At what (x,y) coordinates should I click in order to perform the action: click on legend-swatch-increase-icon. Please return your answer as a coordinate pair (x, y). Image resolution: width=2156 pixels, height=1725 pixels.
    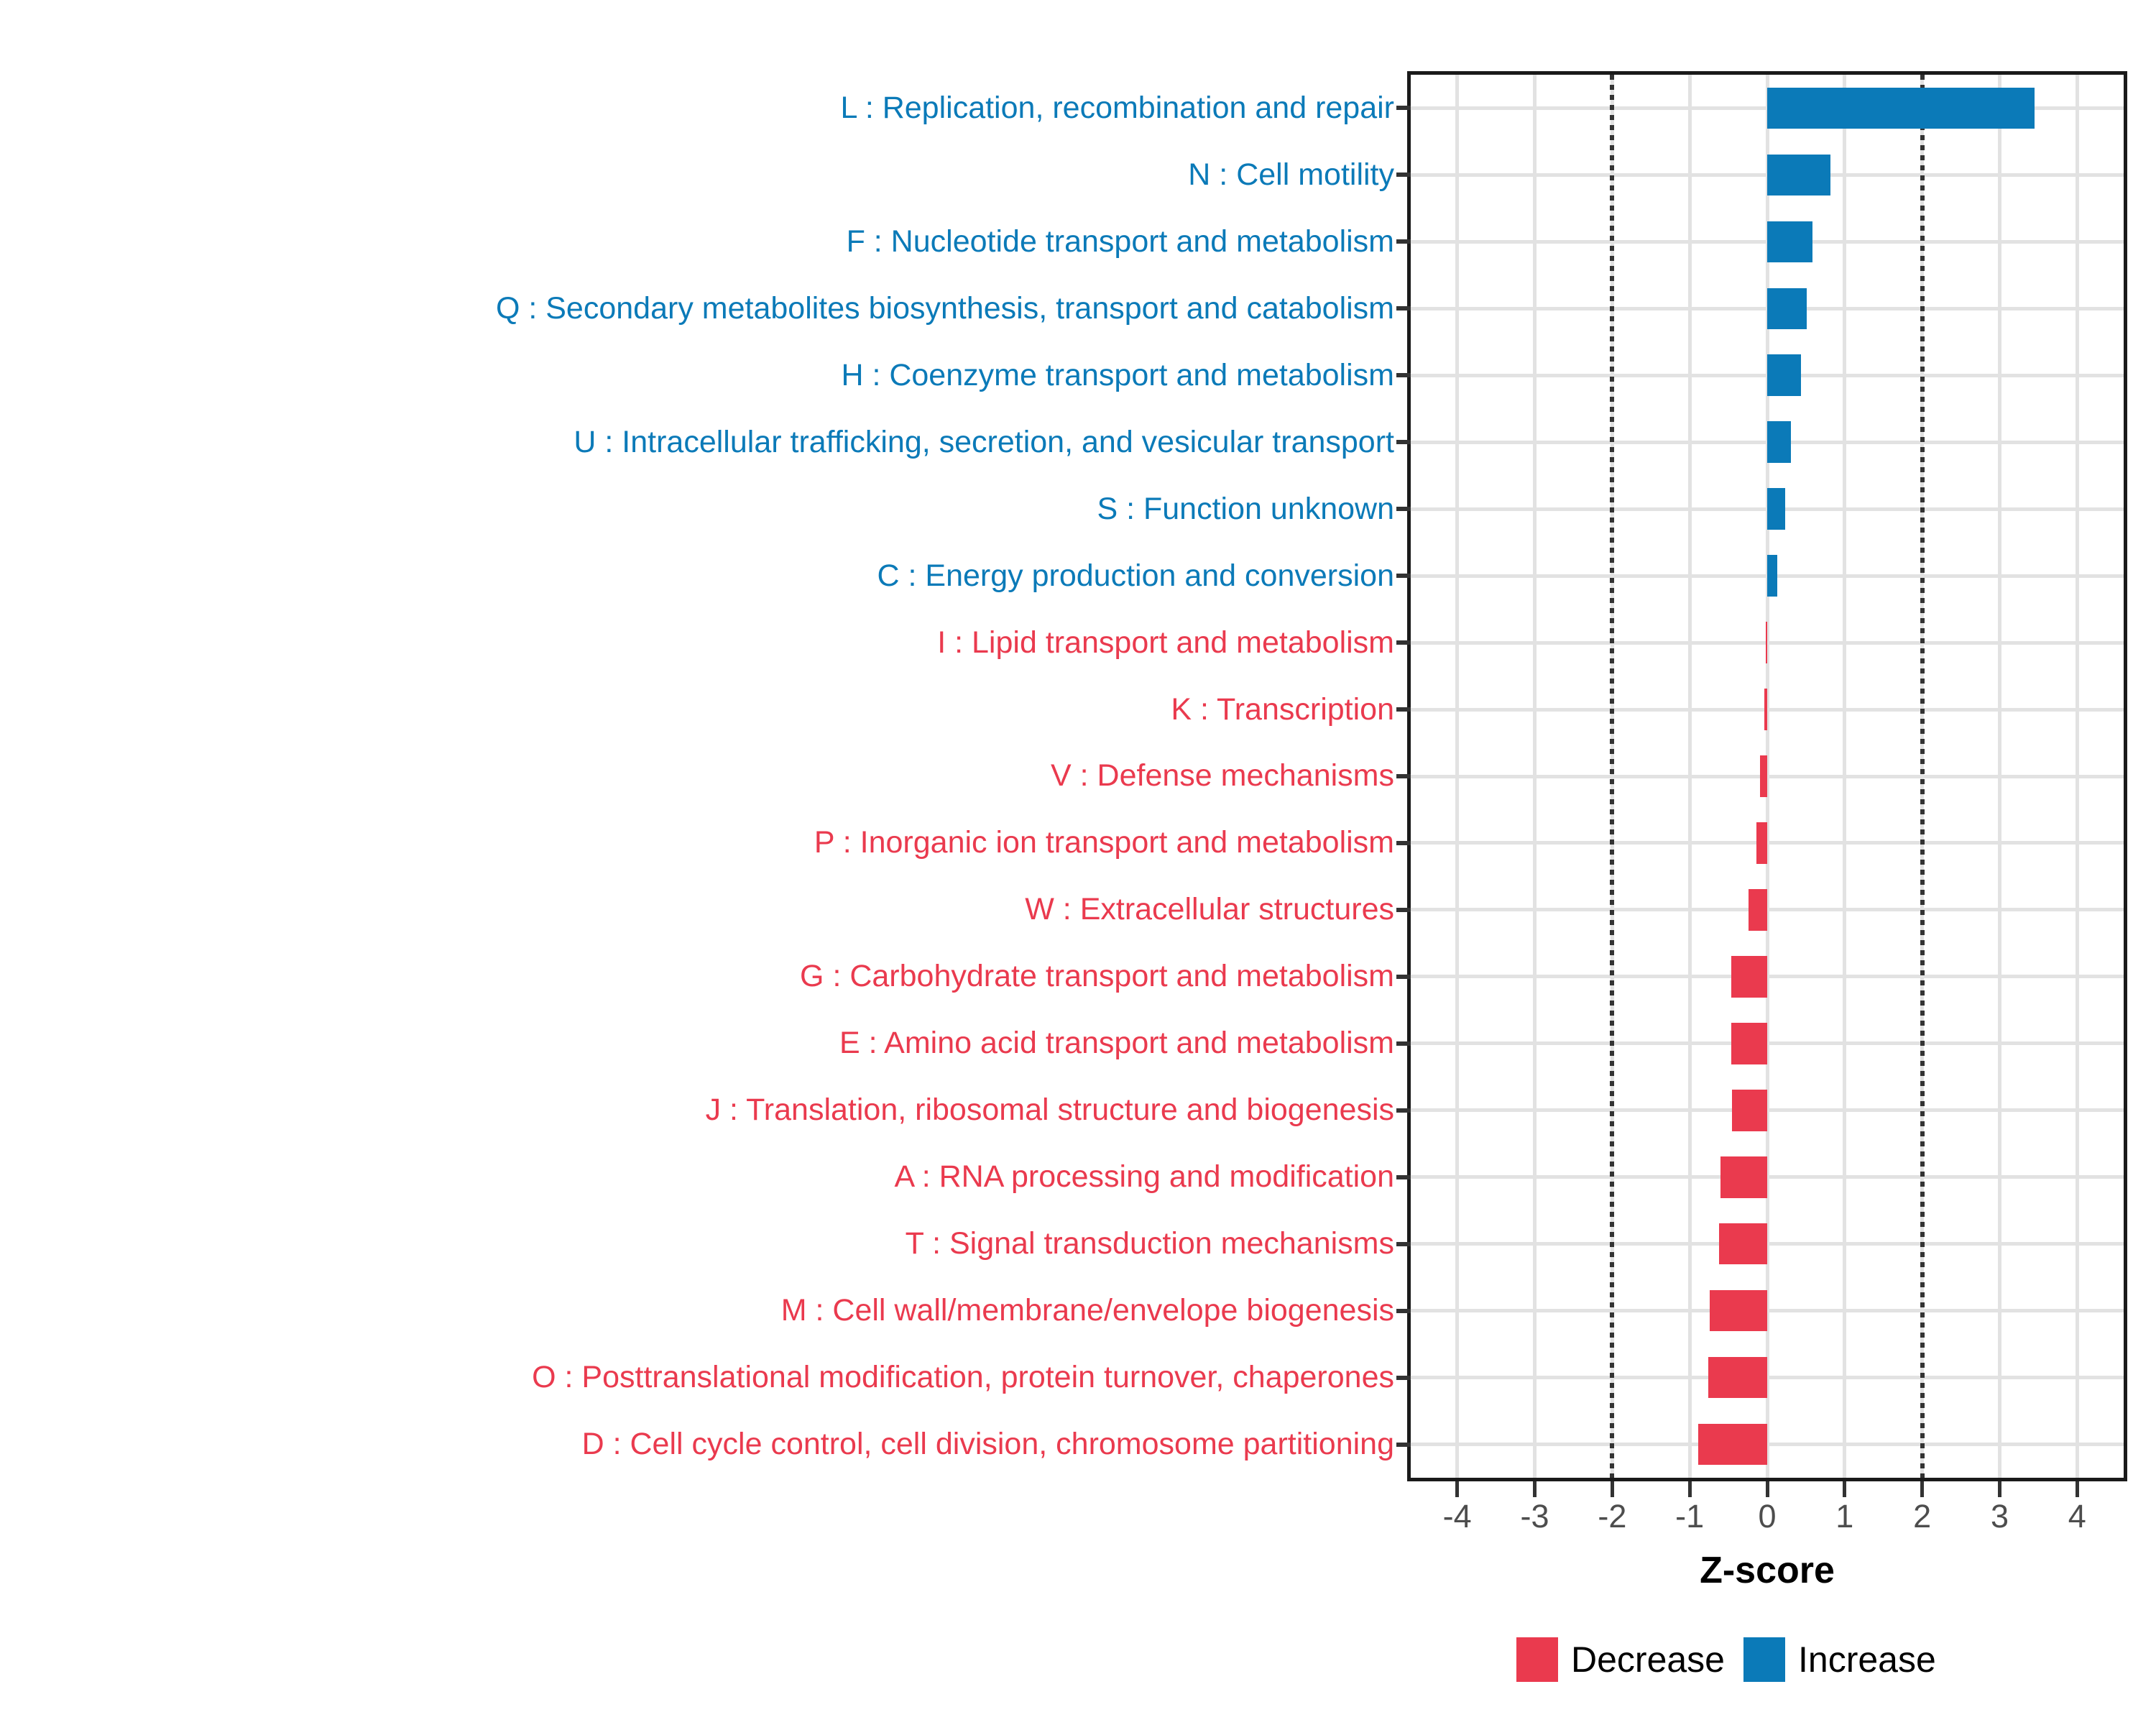
    Looking at the image, I should click on (1764, 1659).